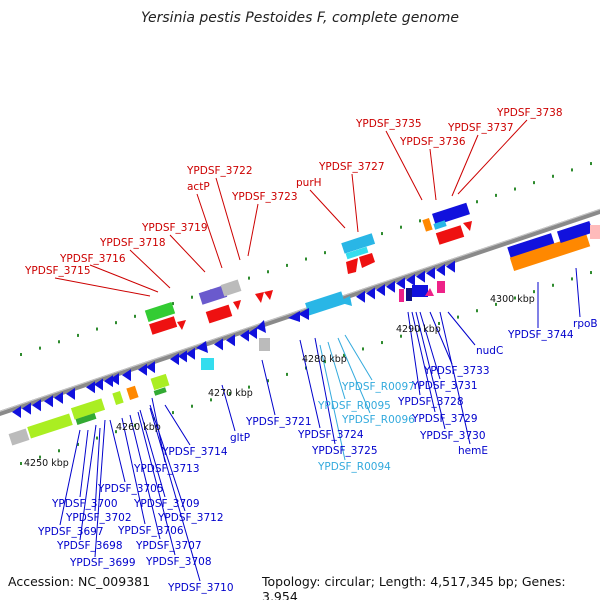 Image resolution: width=600 pixels, height=600 pixels. I want to click on gene-label: YPDSF_3719, so click(174, 228).